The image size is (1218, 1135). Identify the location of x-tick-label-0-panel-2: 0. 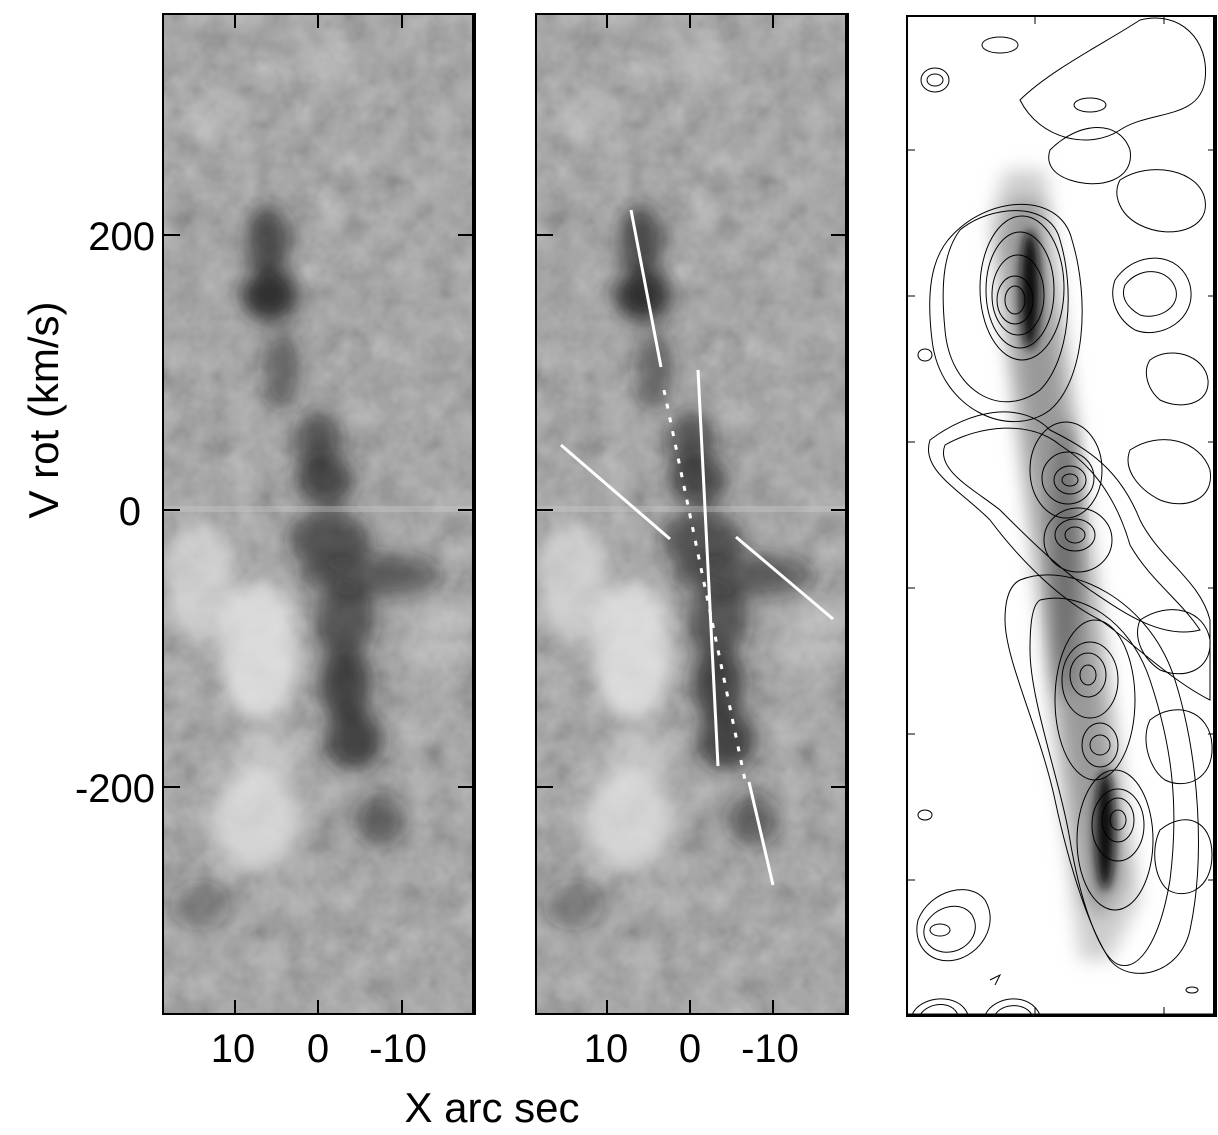
(690, 1049).